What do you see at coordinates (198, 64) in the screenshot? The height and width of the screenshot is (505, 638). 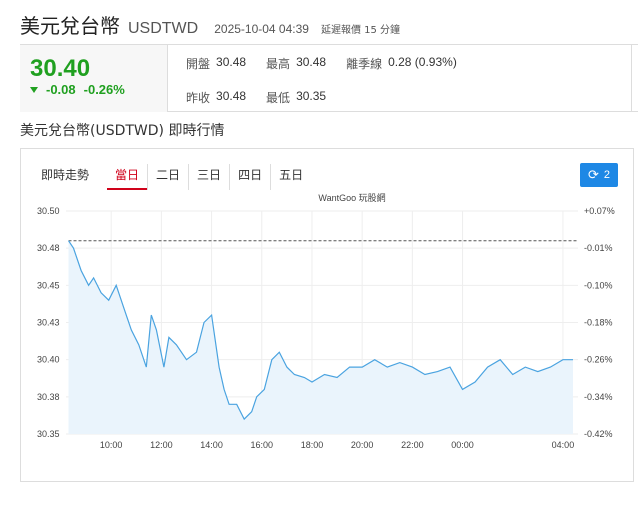 I see `stat-open-label: 開盤` at bounding box center [198, 64].